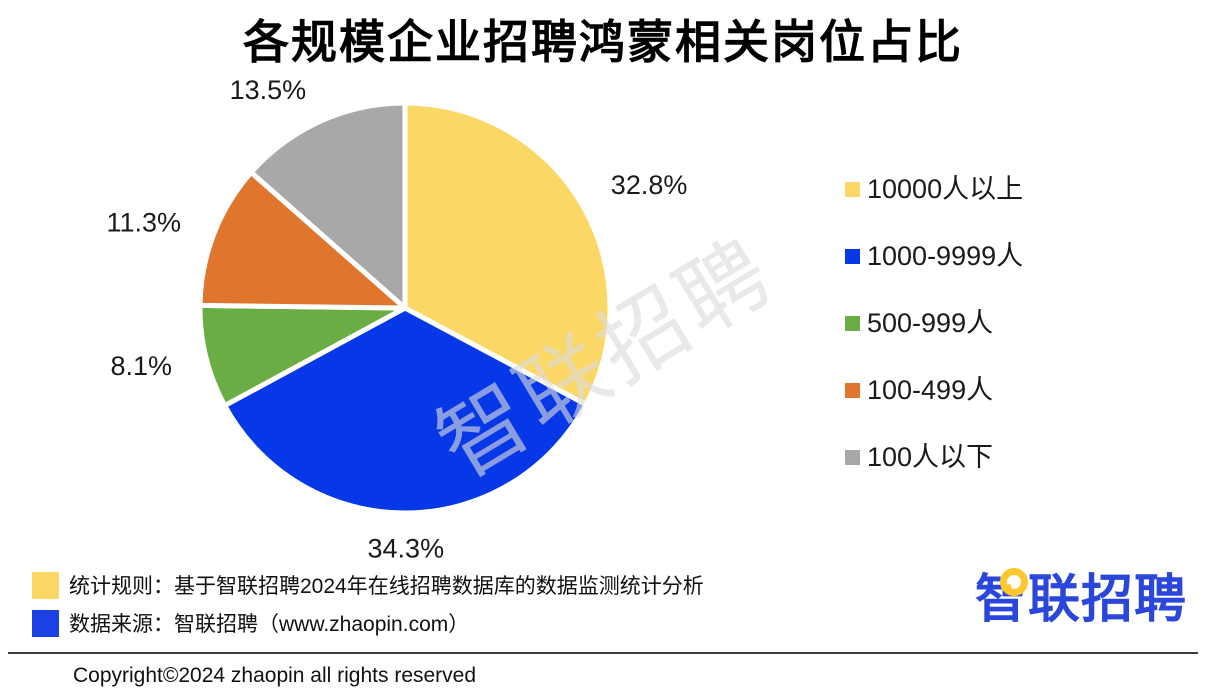  I want to click on footnote-text: 数据来源：智联招聘（www.zhaopin.com）, so click(269, 624).